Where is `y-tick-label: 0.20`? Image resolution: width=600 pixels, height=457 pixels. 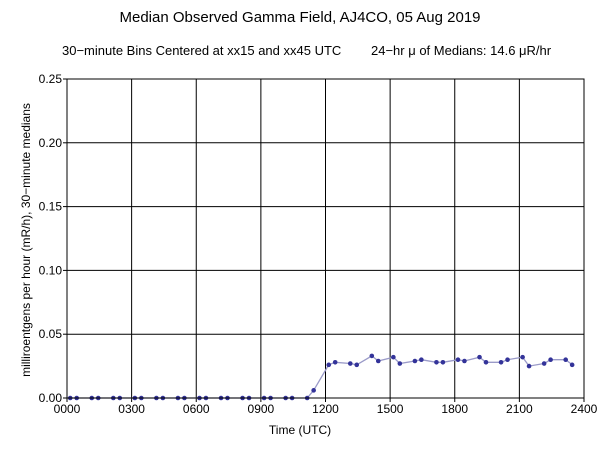 y-tick-label: 0.20 is located at coordinates (51, 143).